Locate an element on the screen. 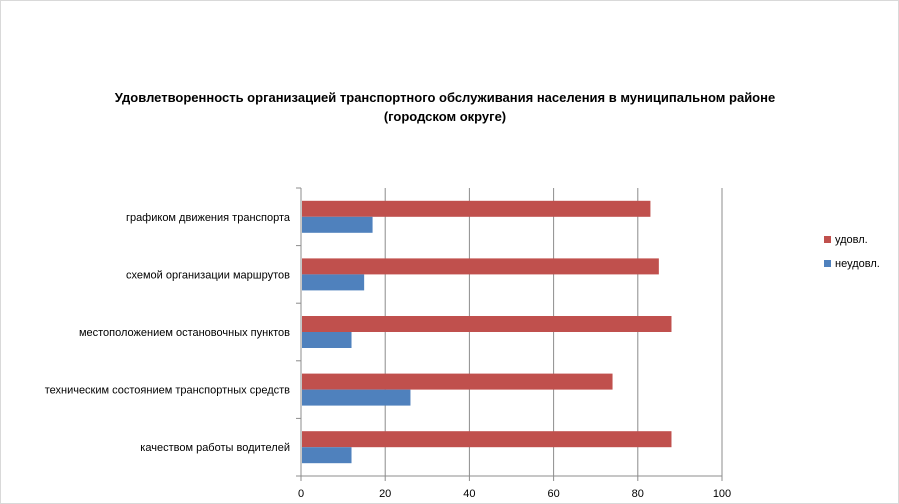  category-label: схемой организации маршрутов is located at coordinates (208, 275).